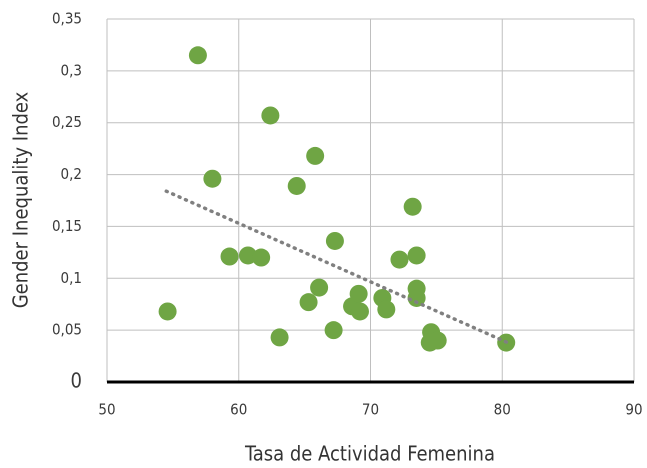  Describe the element at coordinates (67, 226) in the screenshot. I see `y-tick-label: 0,15` at that location.